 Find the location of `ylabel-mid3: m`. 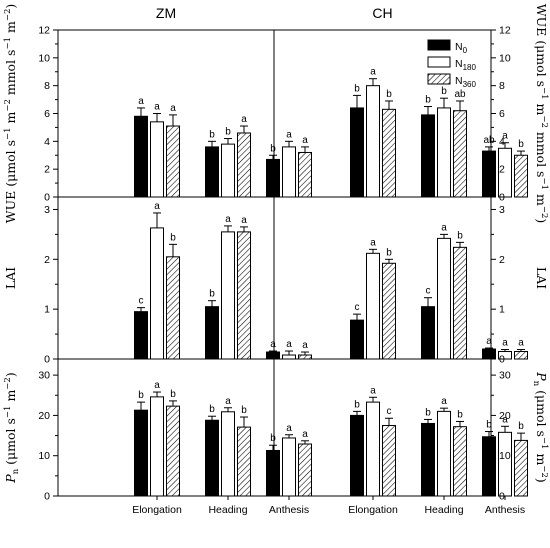

ylabel-mid3: m is located at coordinates (10, 29).